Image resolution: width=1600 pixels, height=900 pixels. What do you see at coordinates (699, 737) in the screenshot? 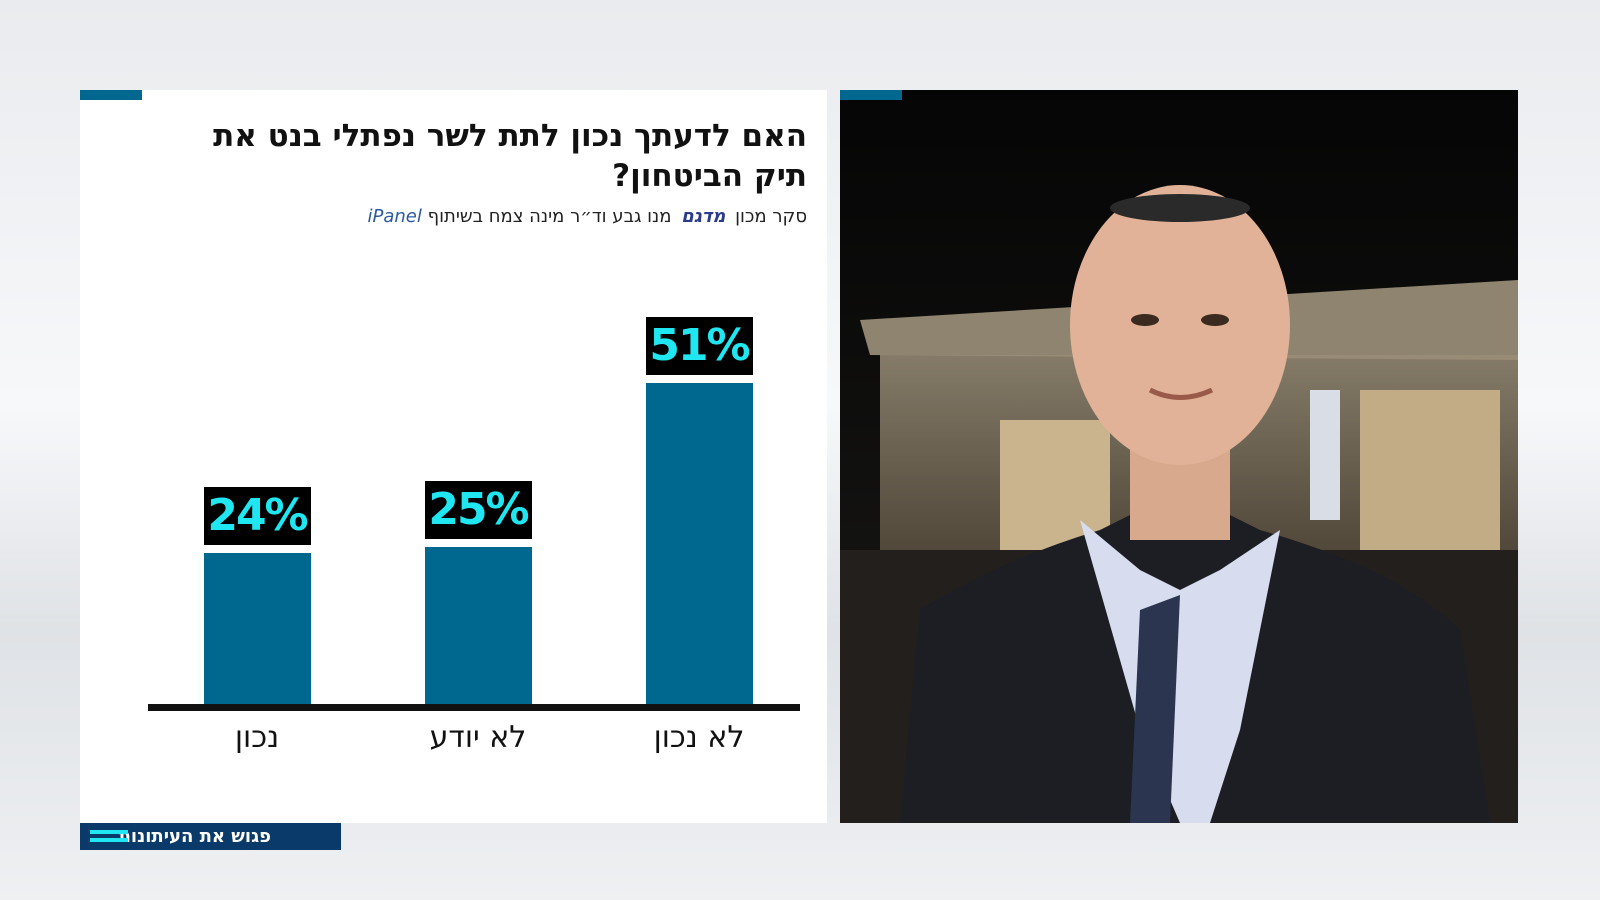
I see `x-tick-label: לא נכון` at bounding box center [699, 737].